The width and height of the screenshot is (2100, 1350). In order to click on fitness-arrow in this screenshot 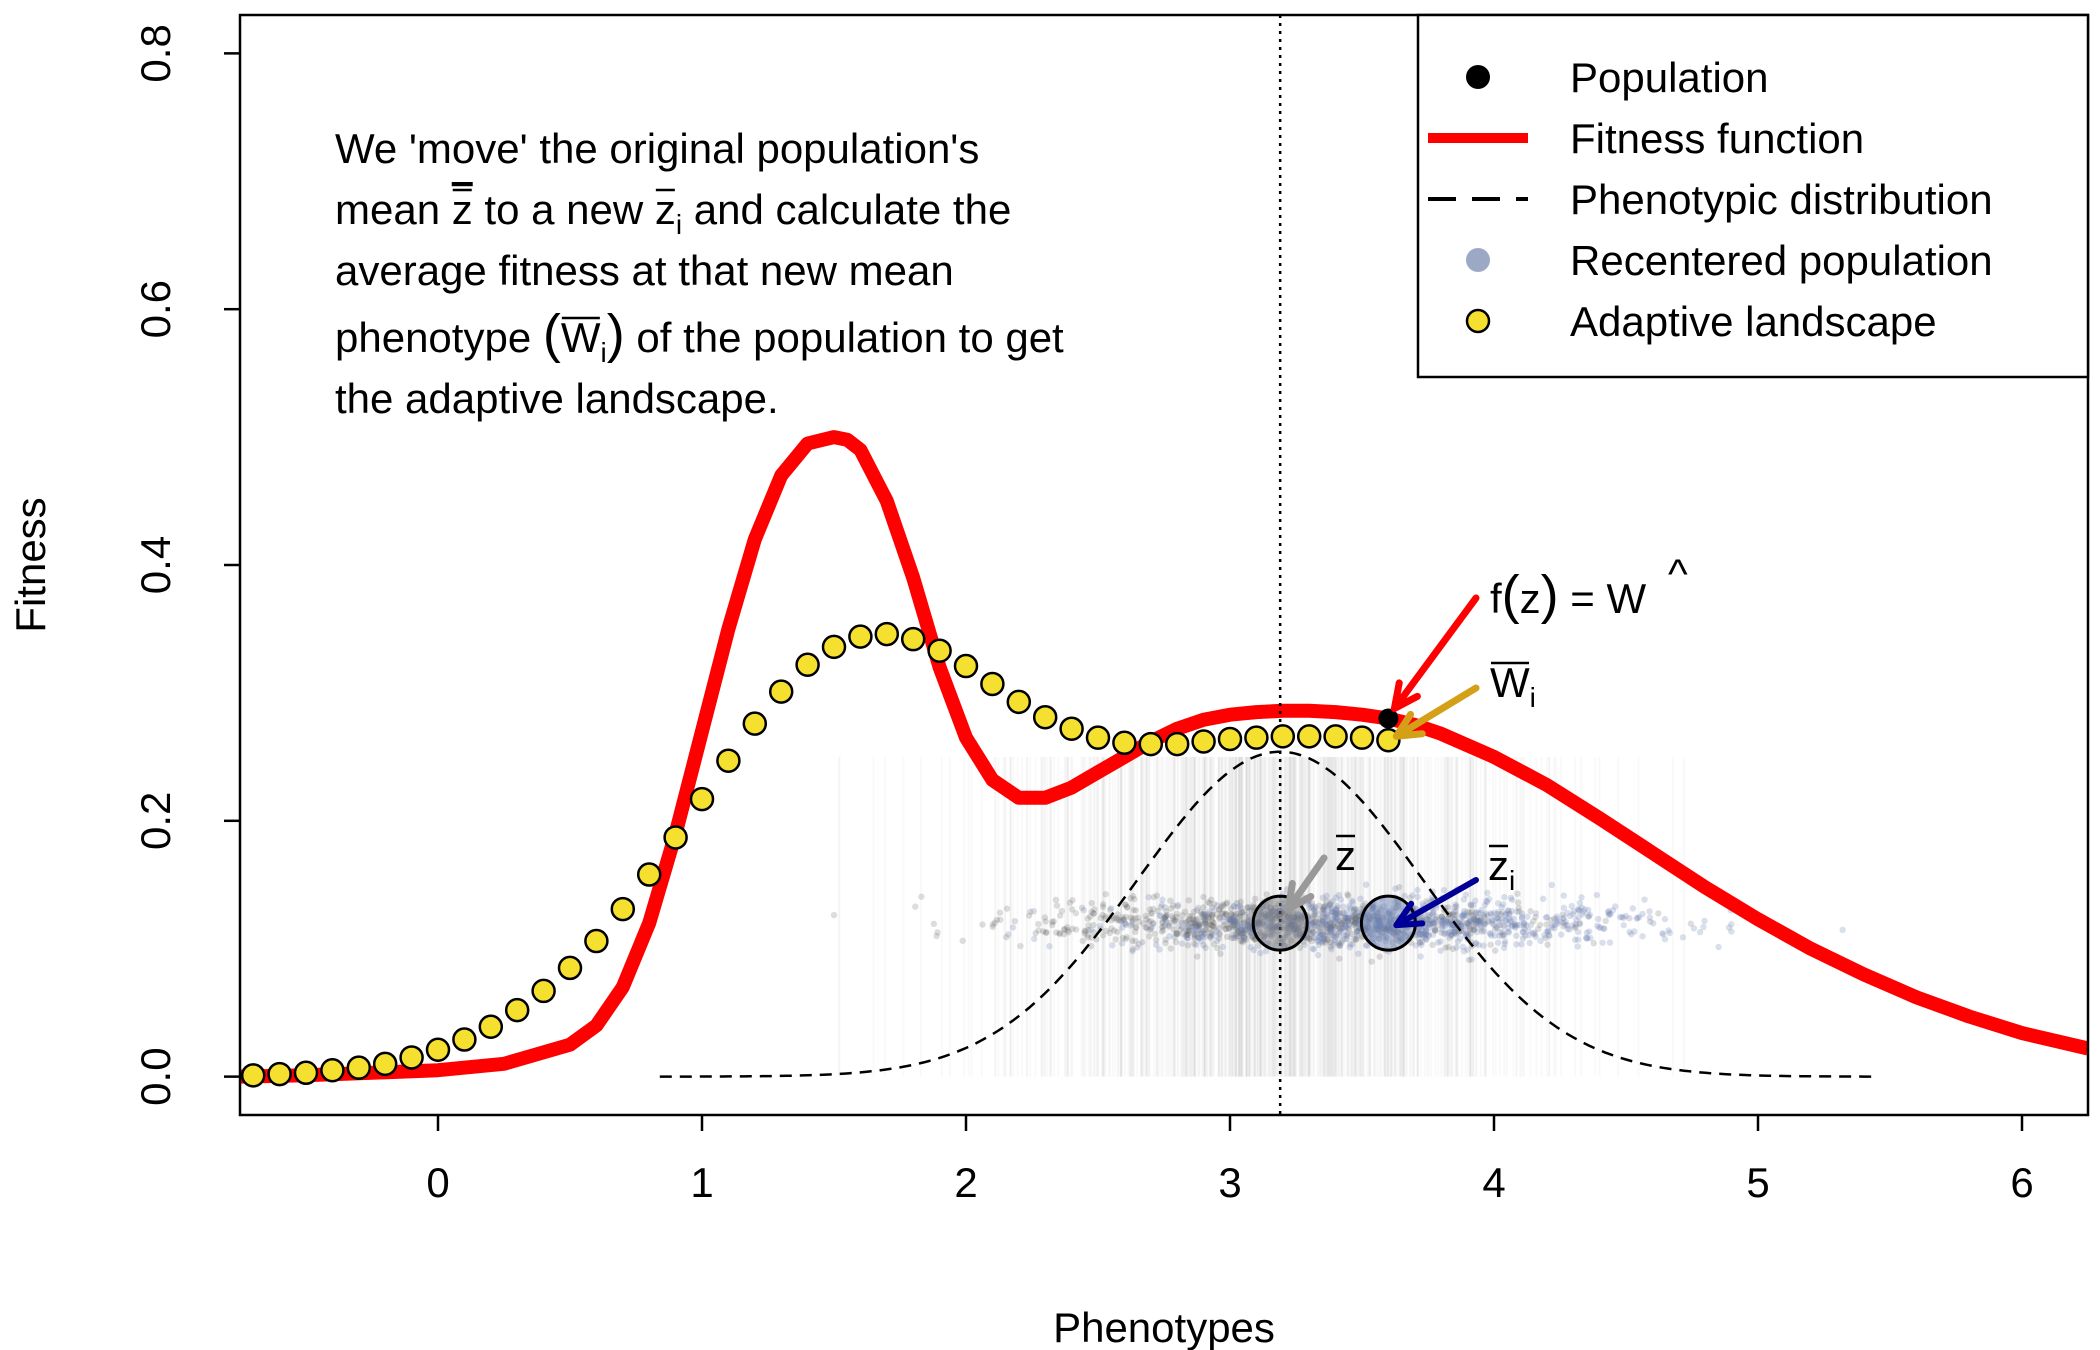, I will do `click(1435, 653)`.